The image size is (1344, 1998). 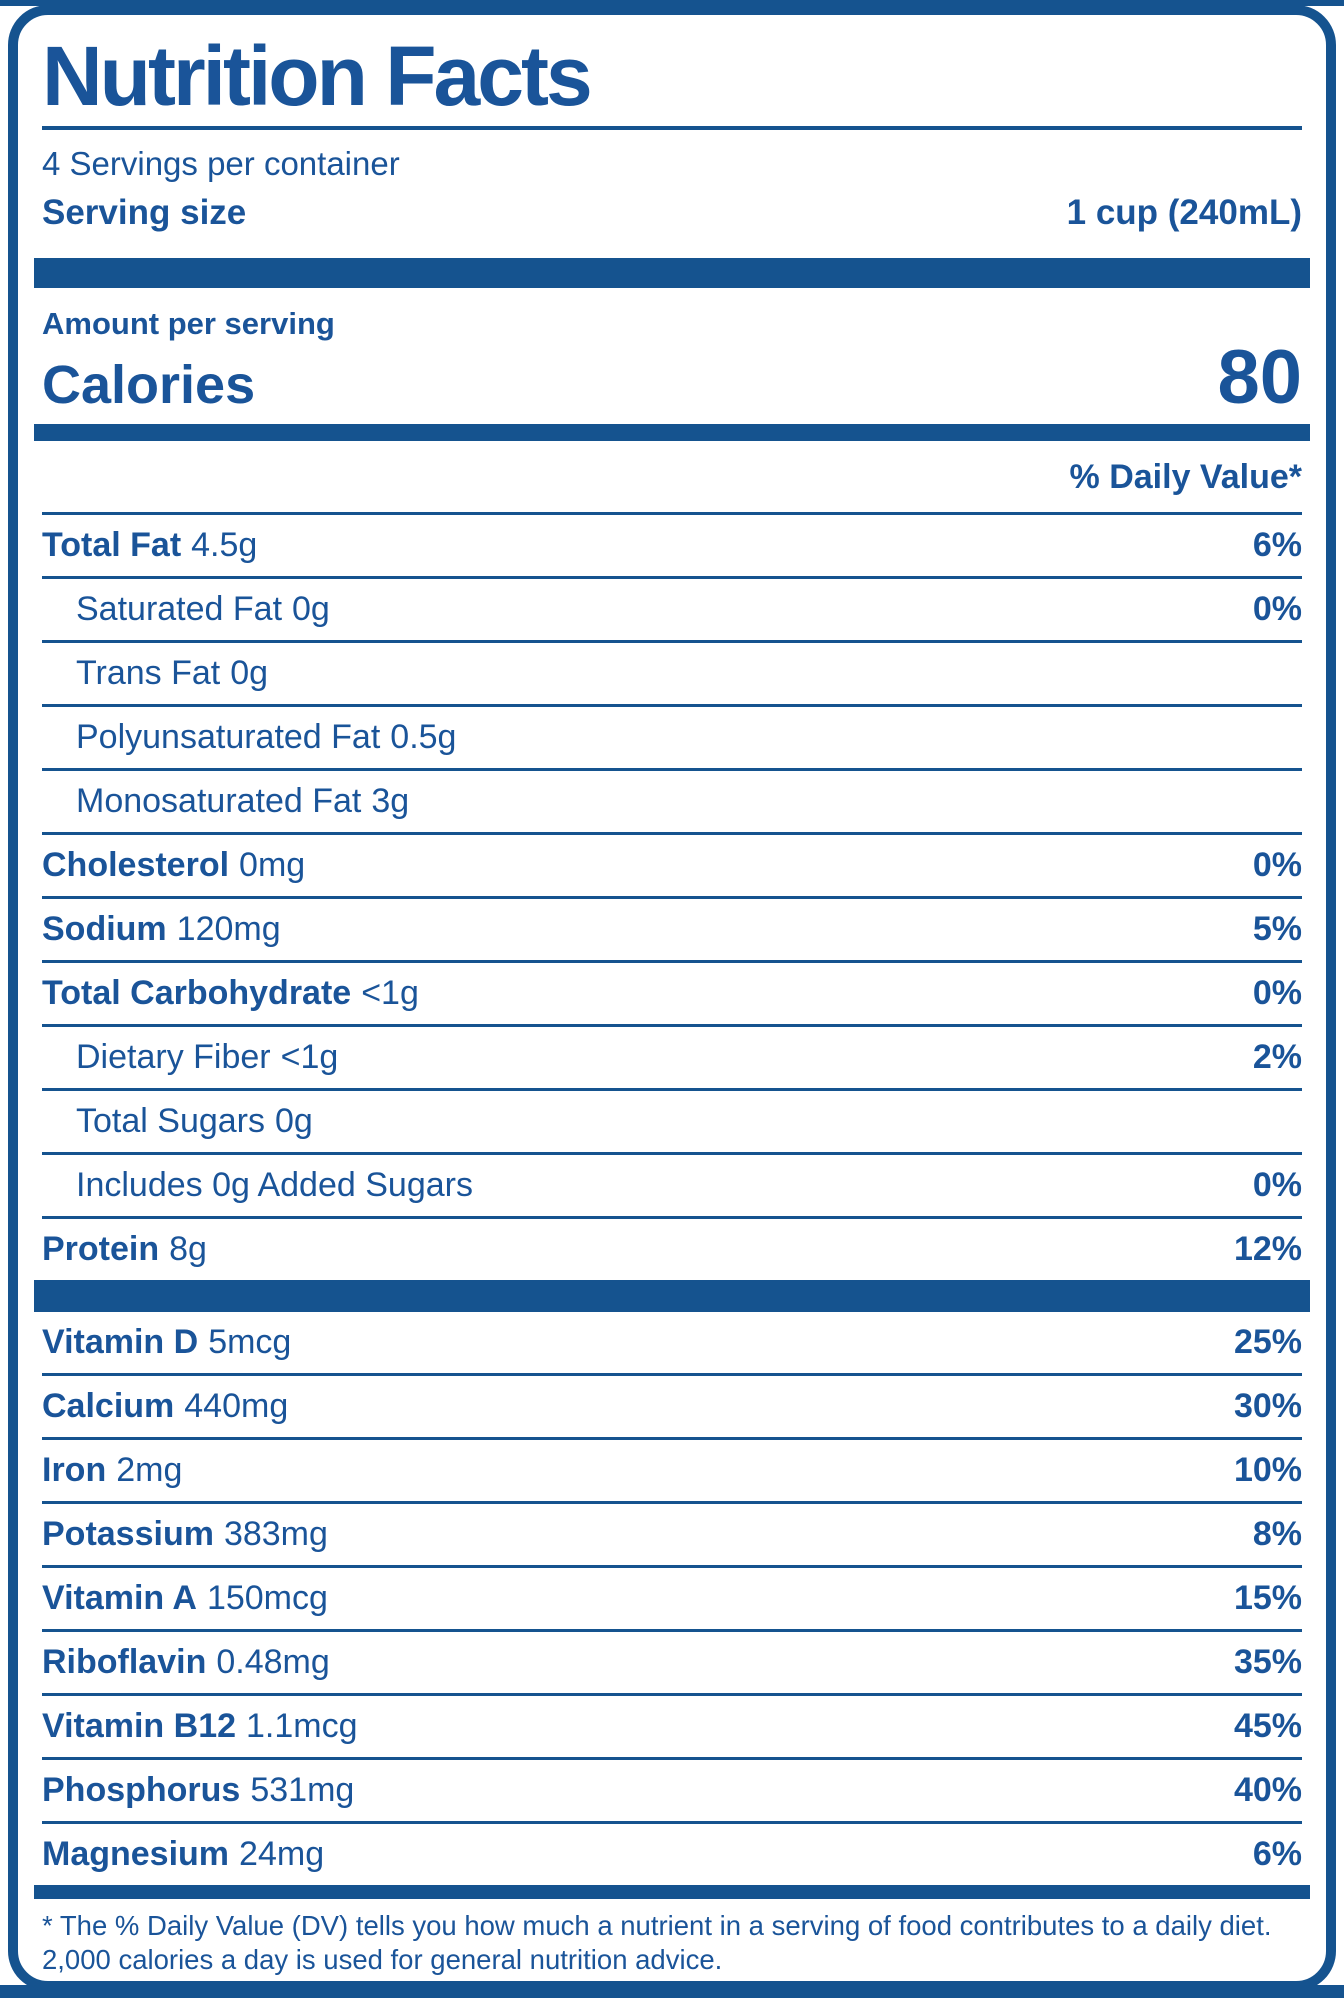 What do you see at coordinates (672, 1792) in the screenshot?
I see `nutrient-row: Phosphorus 531mg 40%` at bounding box center [672, 1792].